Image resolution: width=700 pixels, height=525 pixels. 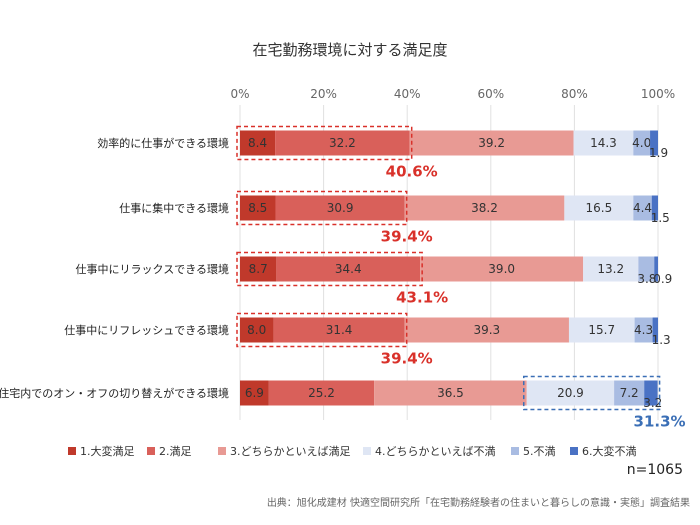 What do you see at coordinates (662, 279) in the screenshot?
I see `data-label: 0.9` at bounding box center [662, 279].